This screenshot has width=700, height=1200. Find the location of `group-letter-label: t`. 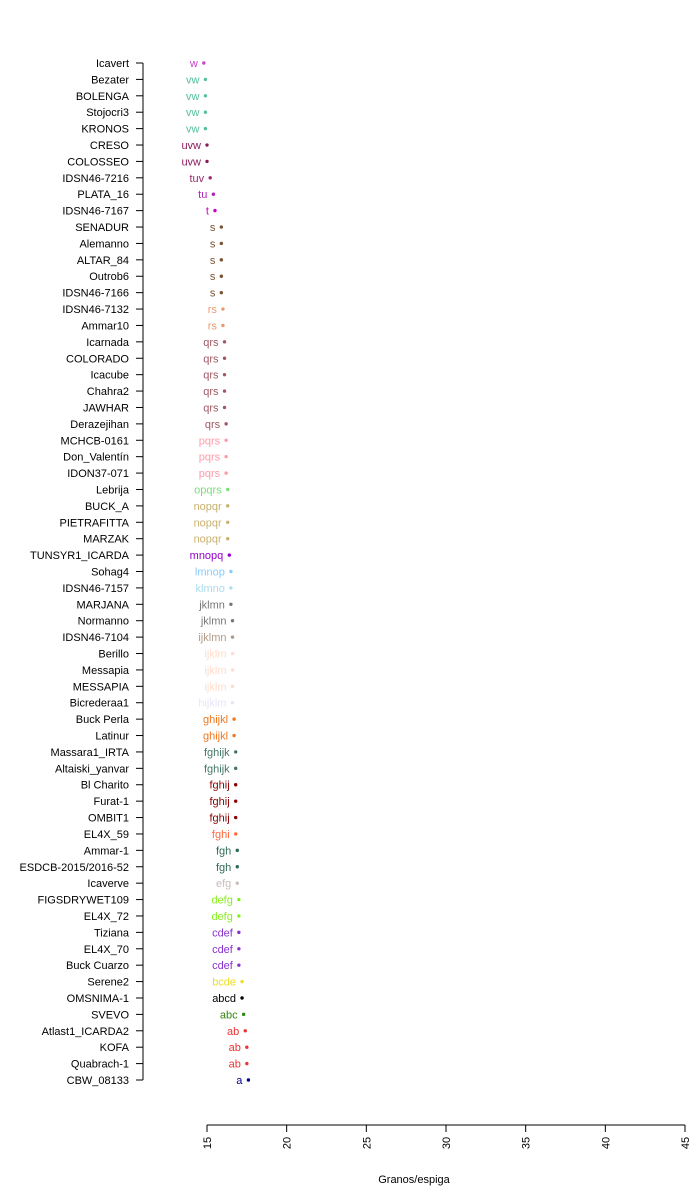

group-letter-label: t is located at coordinates (207, 212).